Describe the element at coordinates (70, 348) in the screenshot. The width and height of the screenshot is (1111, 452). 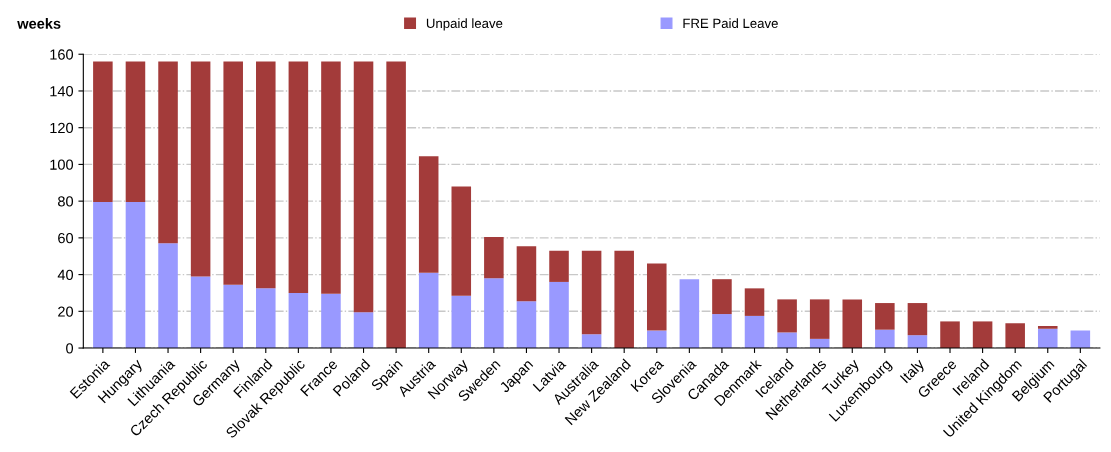
I see `y-tick-label: 0` at that location.